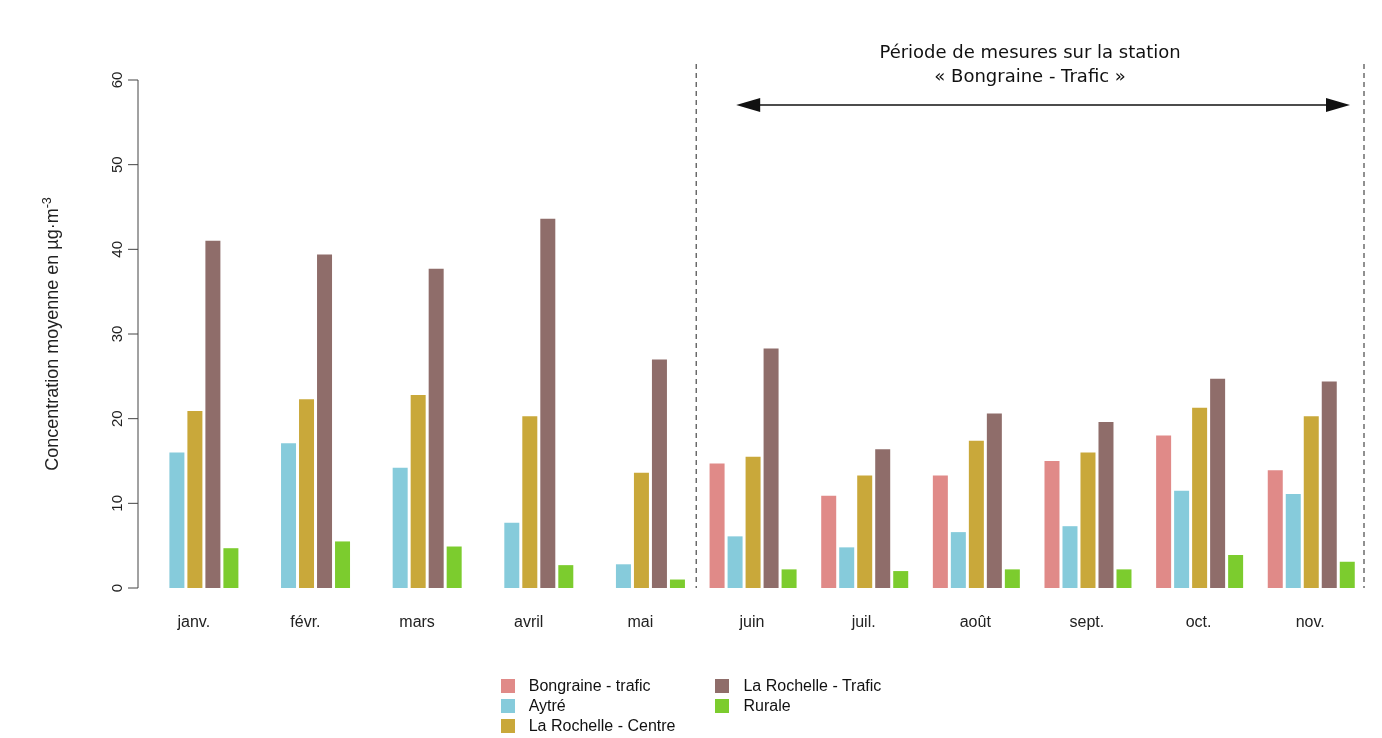 The height and width of the screenshot is (738, 1382). What do you see at coordinates (602, 726) in the screenshot?
I see `legend-label: La Rochelle - Centre` at bounding box center [602, 726].